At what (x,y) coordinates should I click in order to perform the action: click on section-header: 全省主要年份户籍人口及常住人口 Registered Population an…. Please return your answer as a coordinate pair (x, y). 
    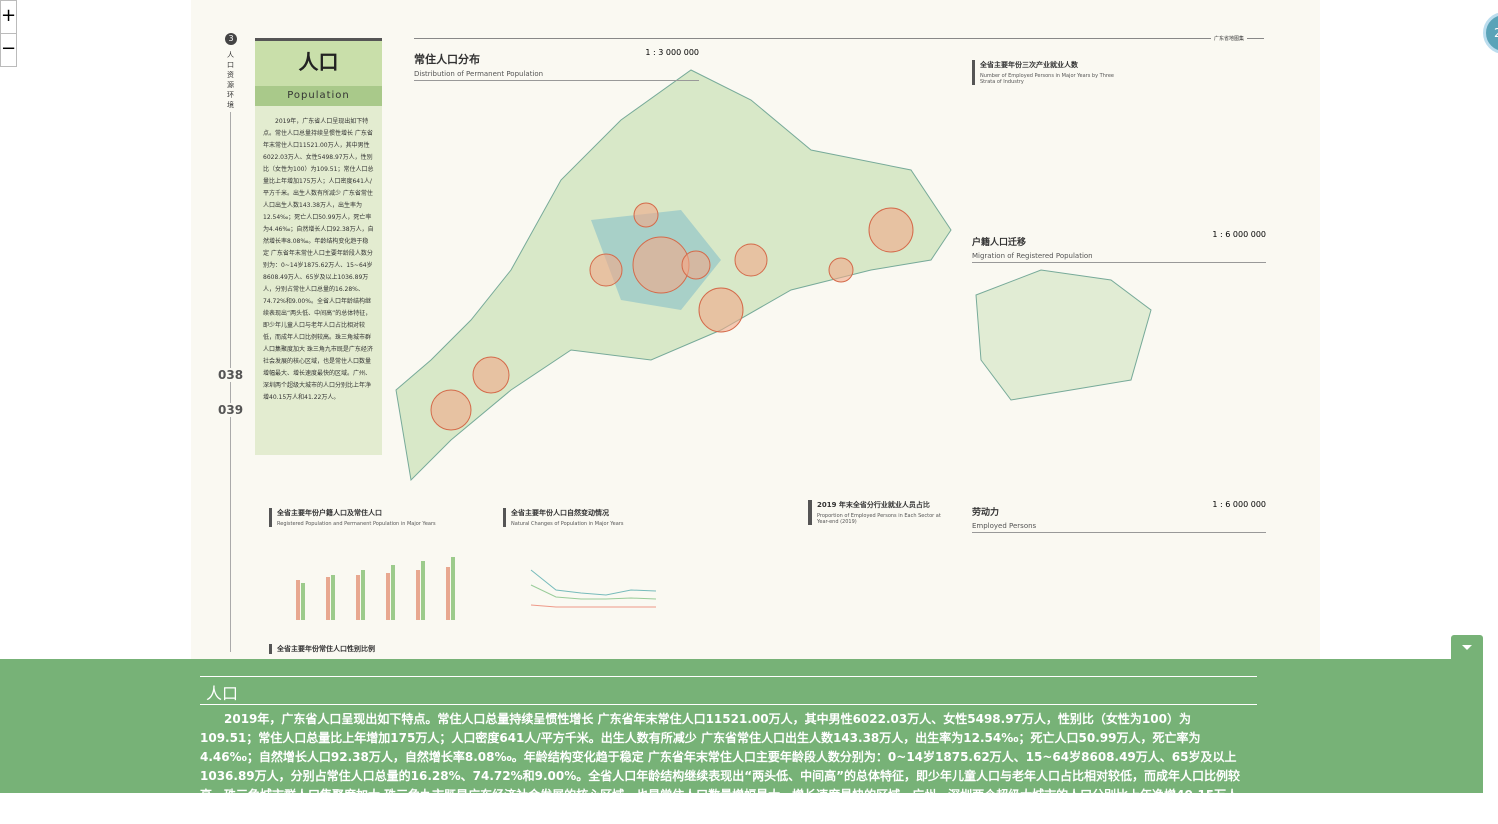
    Looking at the image, I should click on (368, 517).